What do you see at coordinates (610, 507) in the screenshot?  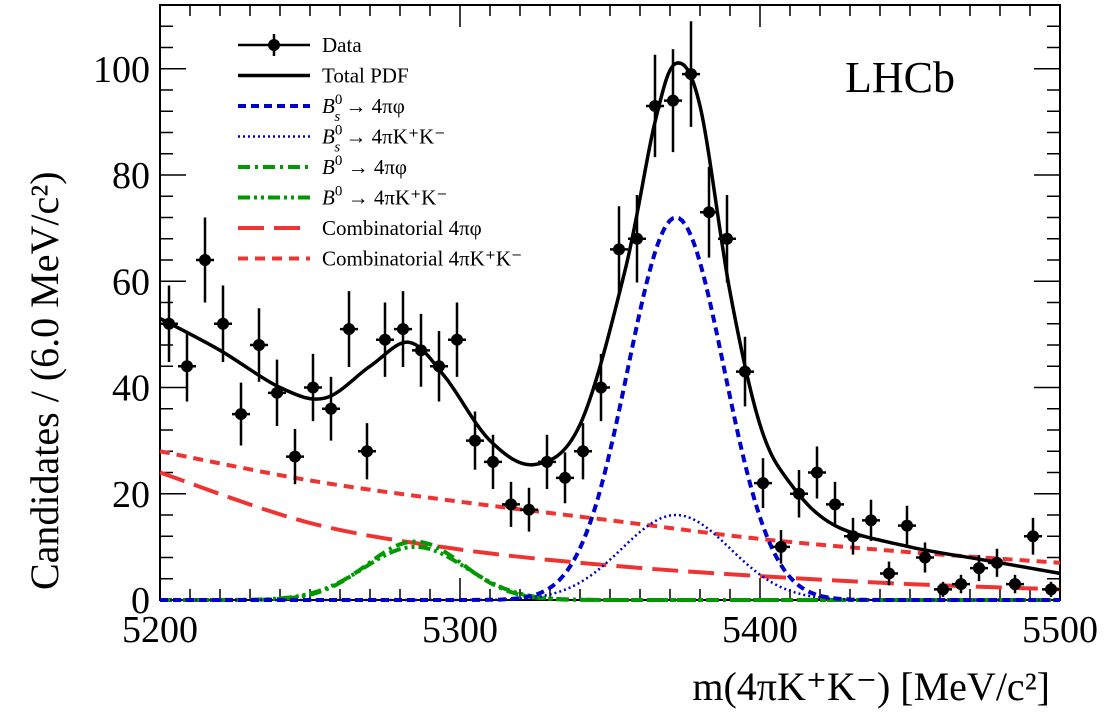 I see `combinatorial-4pi-kk-curve` at bounding box center [610, 507].